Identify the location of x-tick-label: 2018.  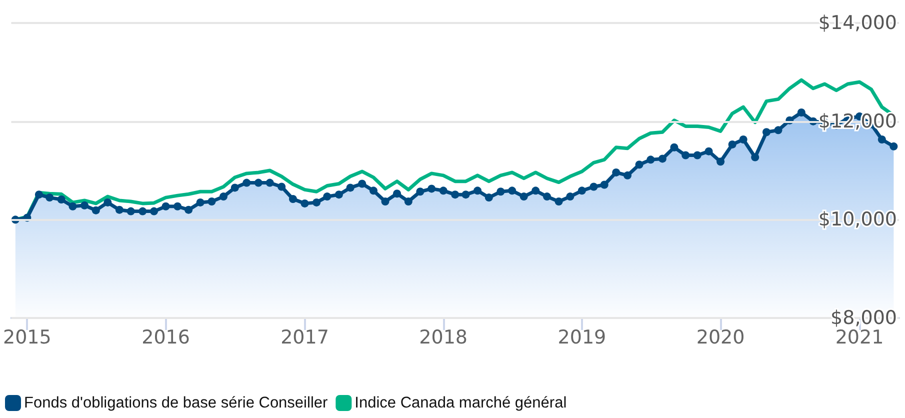
(443, 337).